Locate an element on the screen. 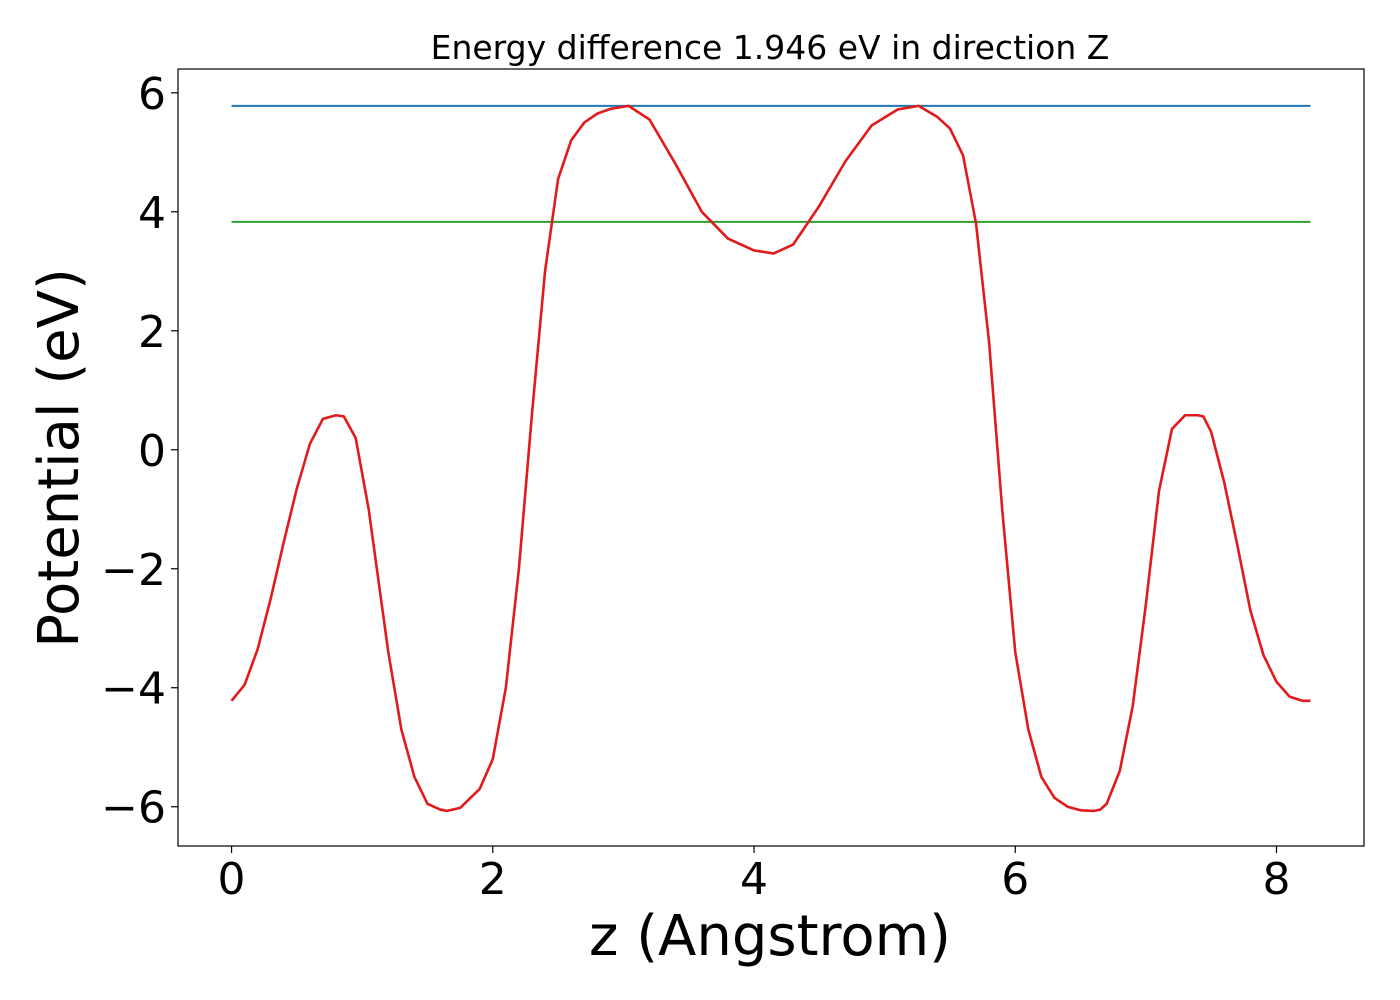 Image resolution: width=1400 pixels, height=1000 pixels. y-axis-label: Potential (eV) is located at coordinates (59, 458).